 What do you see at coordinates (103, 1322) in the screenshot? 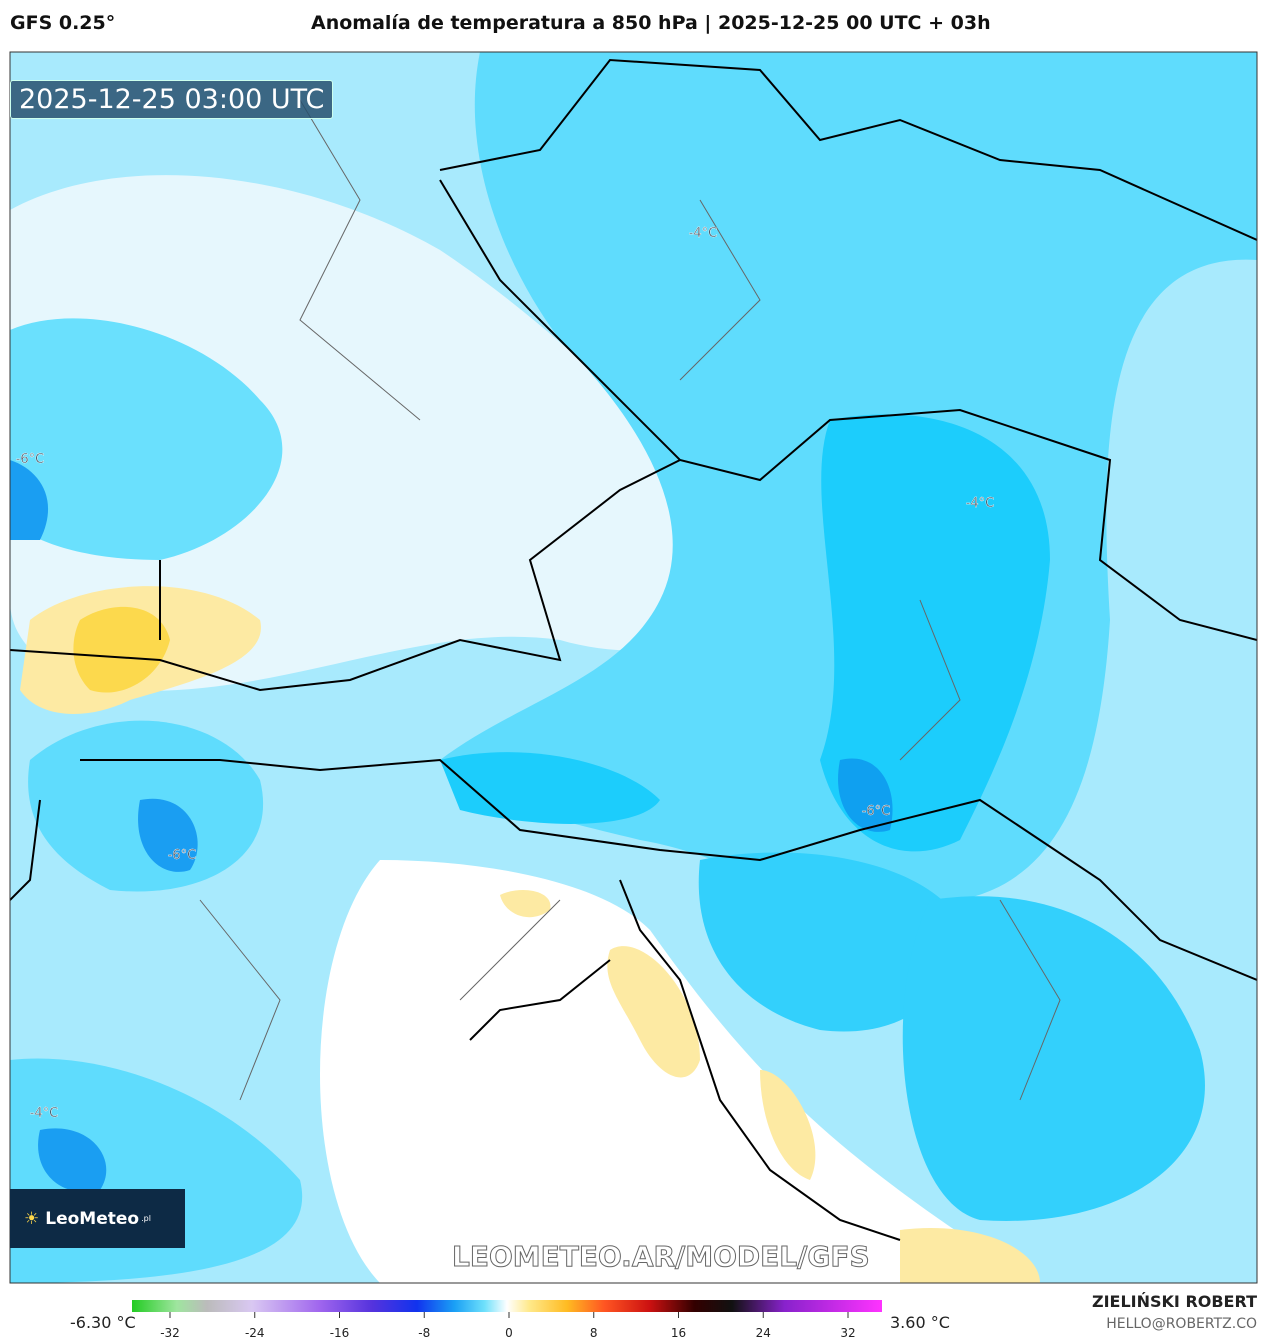
I see `min-label: -6.30 °C` at bounding box center [103, 1322].